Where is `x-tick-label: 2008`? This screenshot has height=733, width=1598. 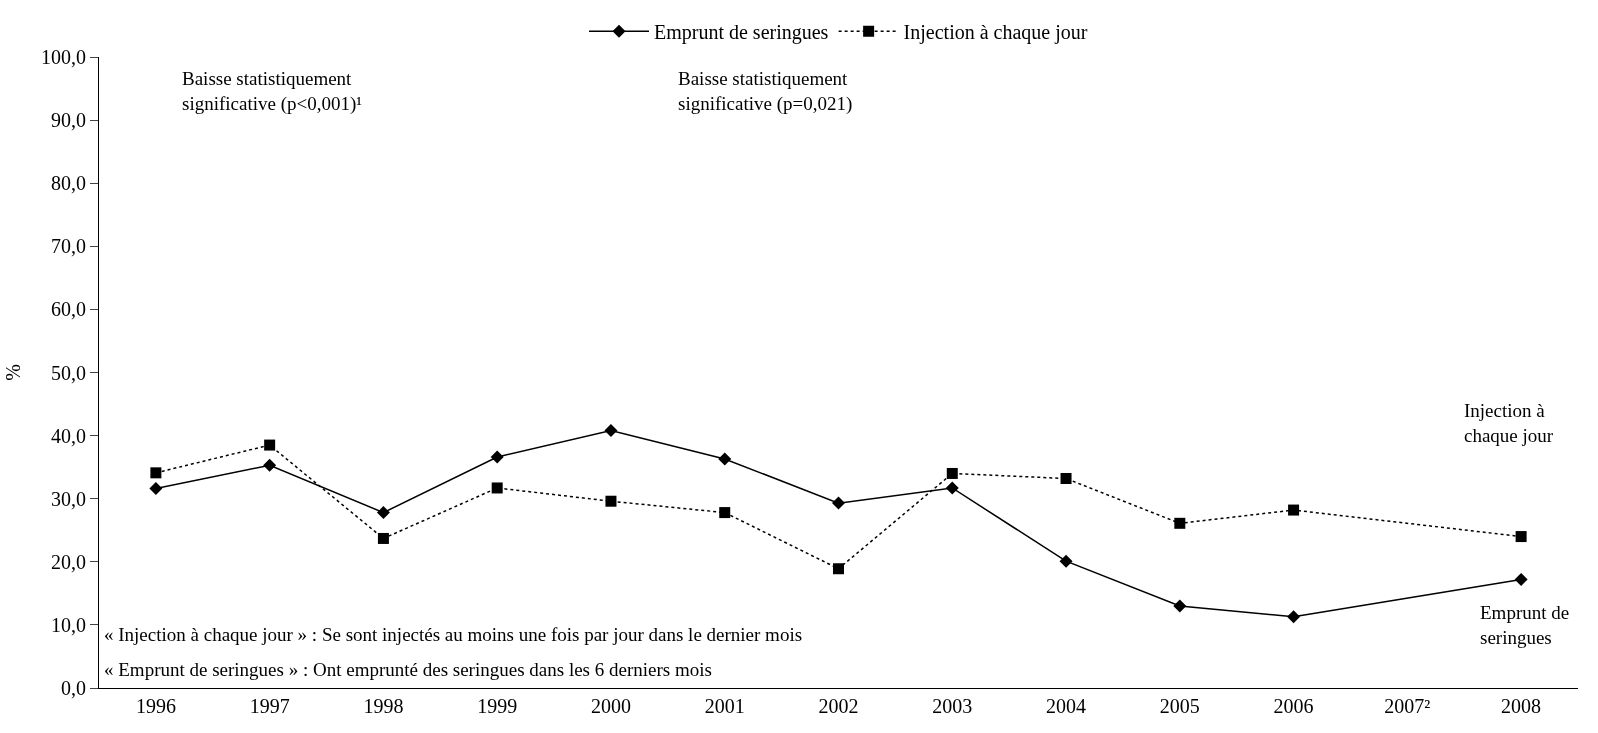 x-tick-label: 2008 is located at coordinates (1521, 706).